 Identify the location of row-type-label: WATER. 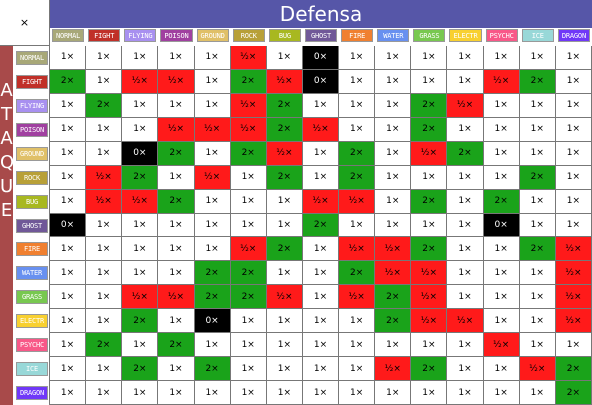
(32, 273).